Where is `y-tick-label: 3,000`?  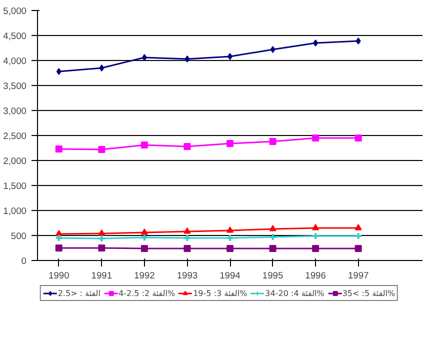
y-tick-label: 3,000 is located at coordinates (14, 111).